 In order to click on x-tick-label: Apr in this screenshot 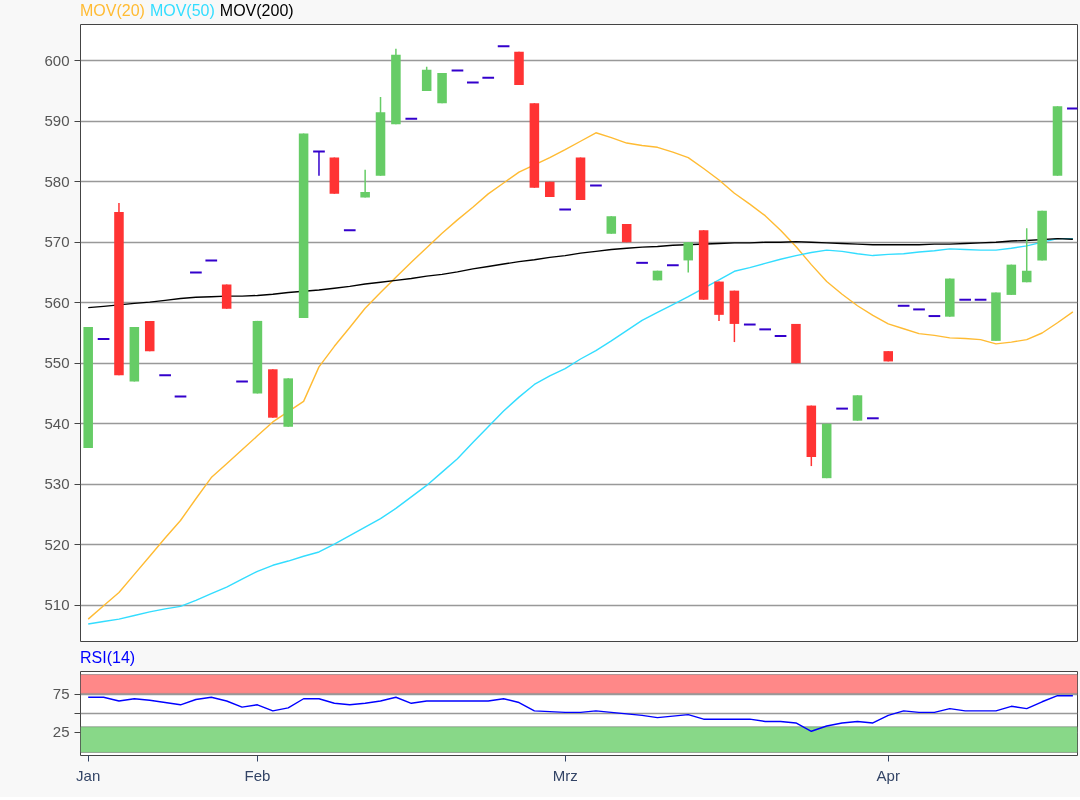, I will do `click(888, 775)`.